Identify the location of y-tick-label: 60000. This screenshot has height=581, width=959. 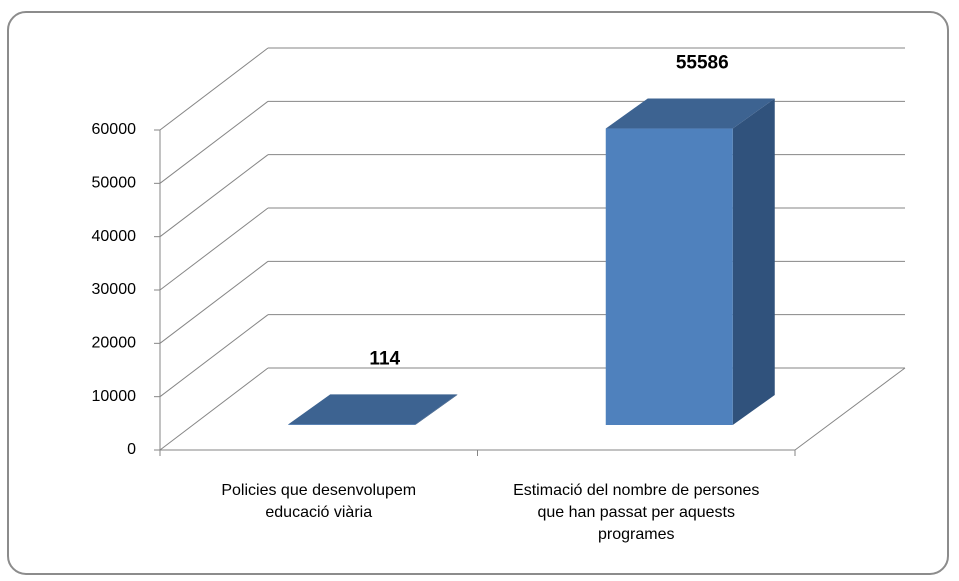
(114, 129).